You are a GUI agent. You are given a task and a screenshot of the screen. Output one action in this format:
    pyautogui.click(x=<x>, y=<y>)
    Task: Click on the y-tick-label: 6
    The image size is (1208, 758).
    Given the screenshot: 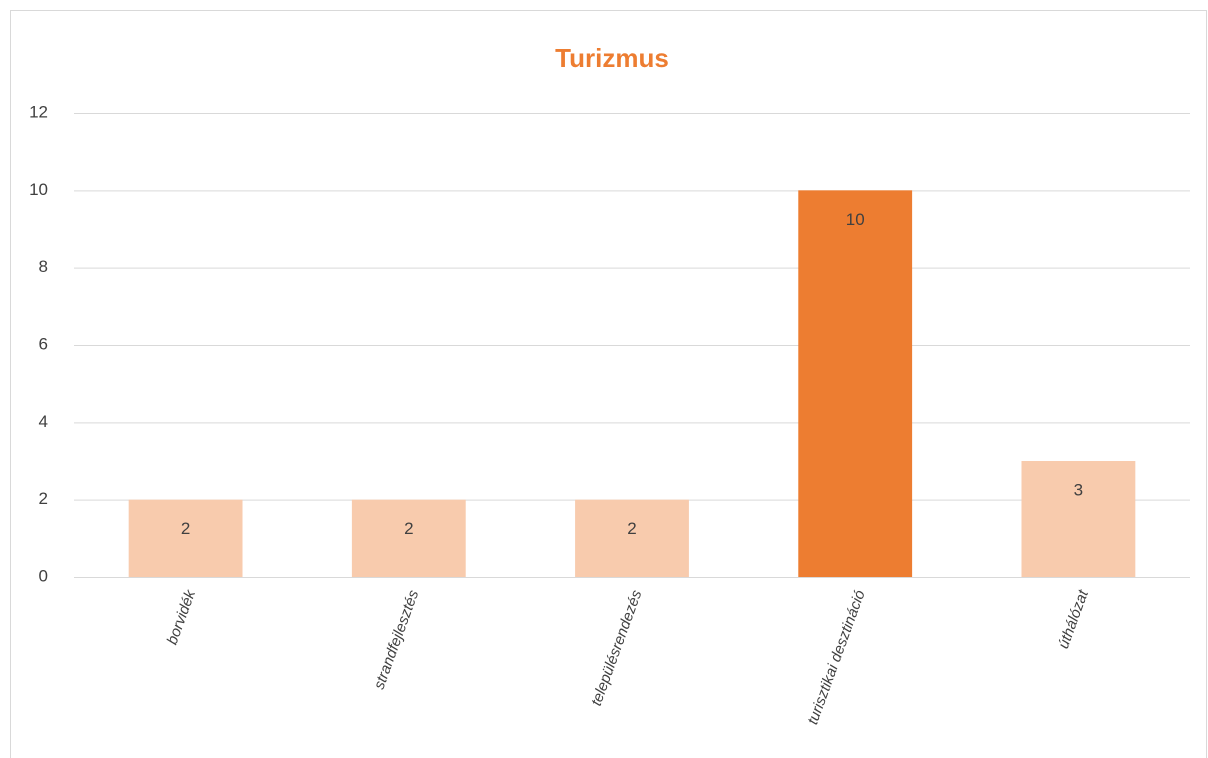 What is the action you would take?
    pyautogui.click(x=43, y=343)
    